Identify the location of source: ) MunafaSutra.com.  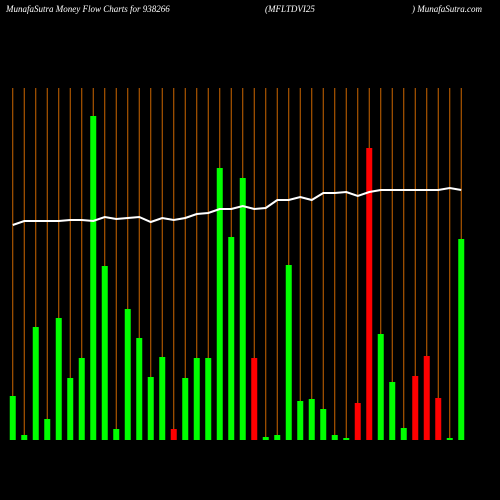
(446, 9).